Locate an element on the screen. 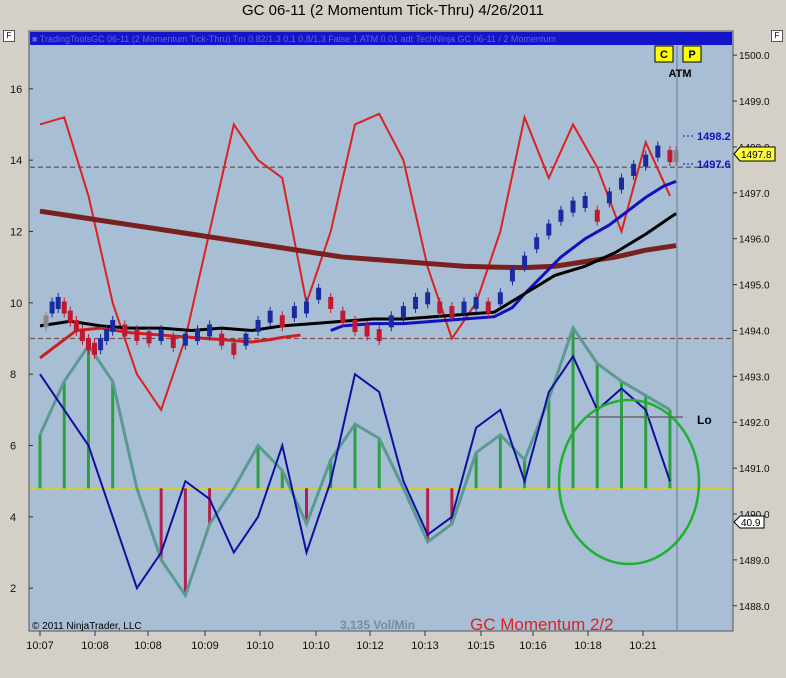  right-axis-label: 1499.0 is located at coordinates (754, 102).